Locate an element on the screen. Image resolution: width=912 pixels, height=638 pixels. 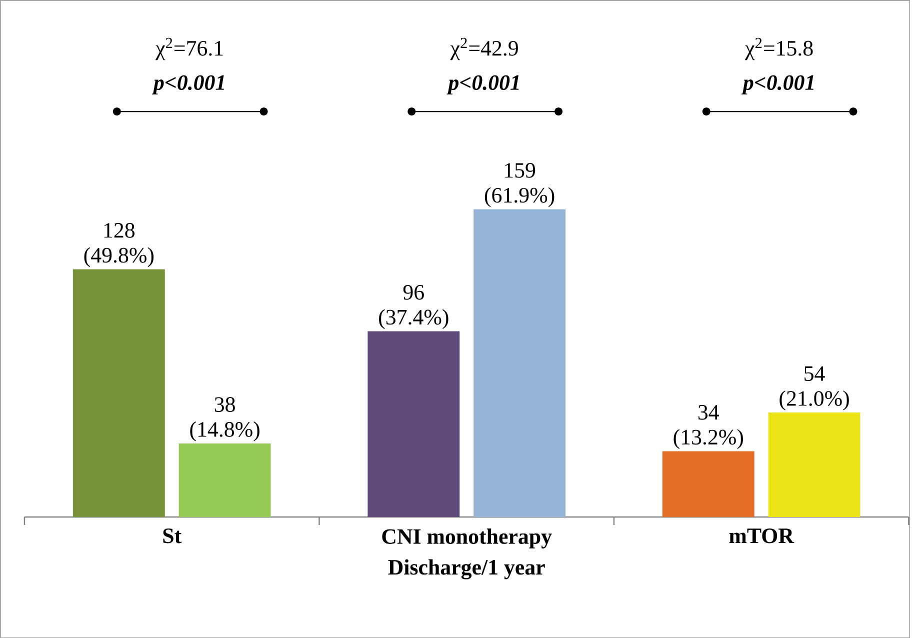
text: χ$^{2}$=15.8 is located at coordinates (779, 49).